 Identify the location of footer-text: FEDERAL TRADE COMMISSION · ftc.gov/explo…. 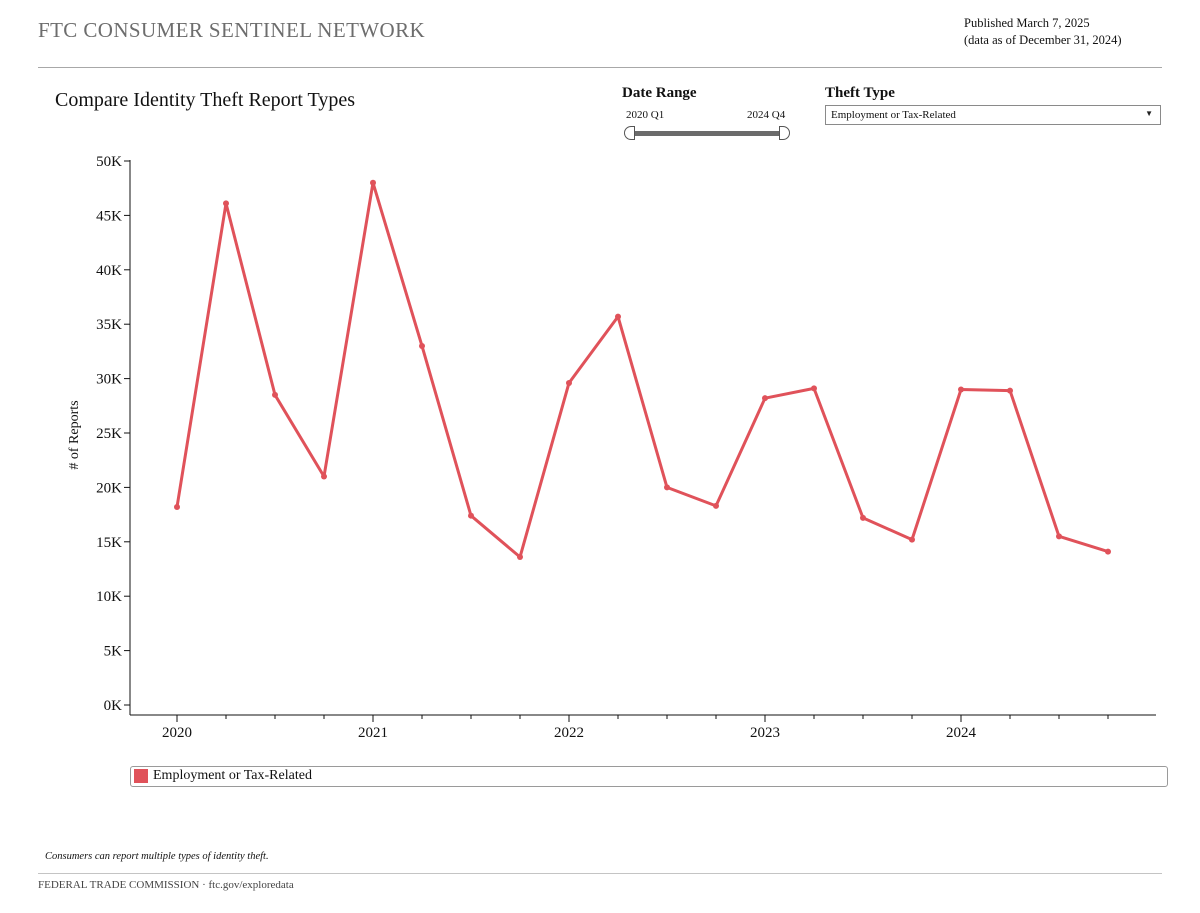
(166, 885).